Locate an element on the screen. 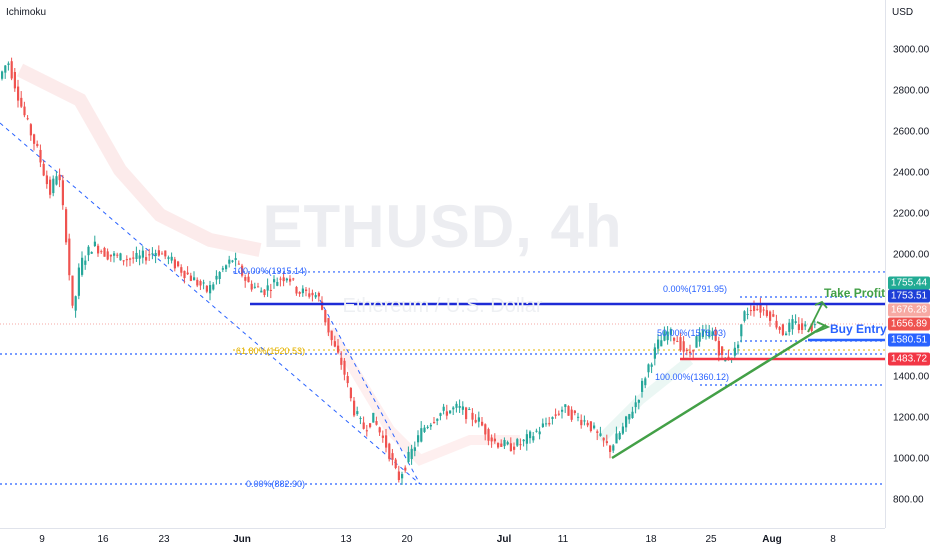  ichimoku-cloud is located at coordinates (139, 160).